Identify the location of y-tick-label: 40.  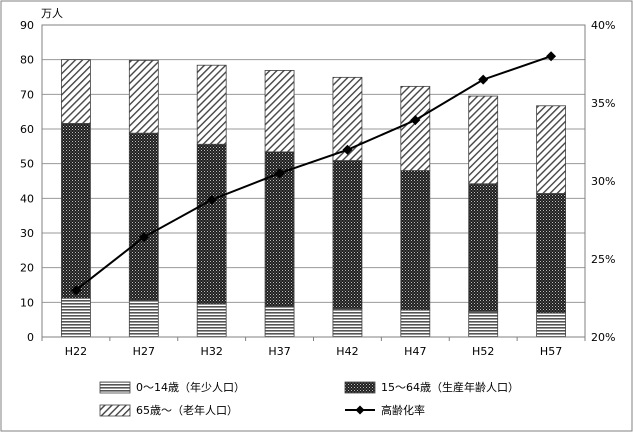
(27, 198).